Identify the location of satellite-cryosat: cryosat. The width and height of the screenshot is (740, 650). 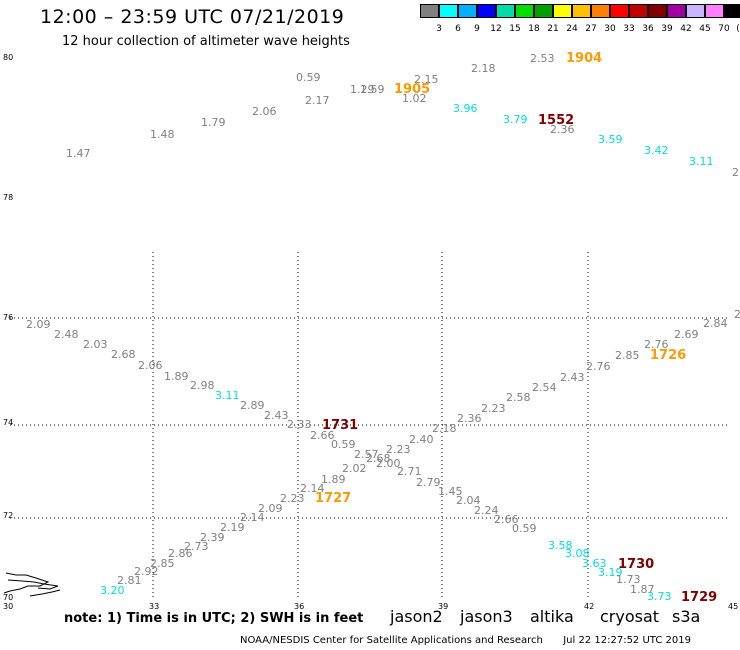
(630, 616).